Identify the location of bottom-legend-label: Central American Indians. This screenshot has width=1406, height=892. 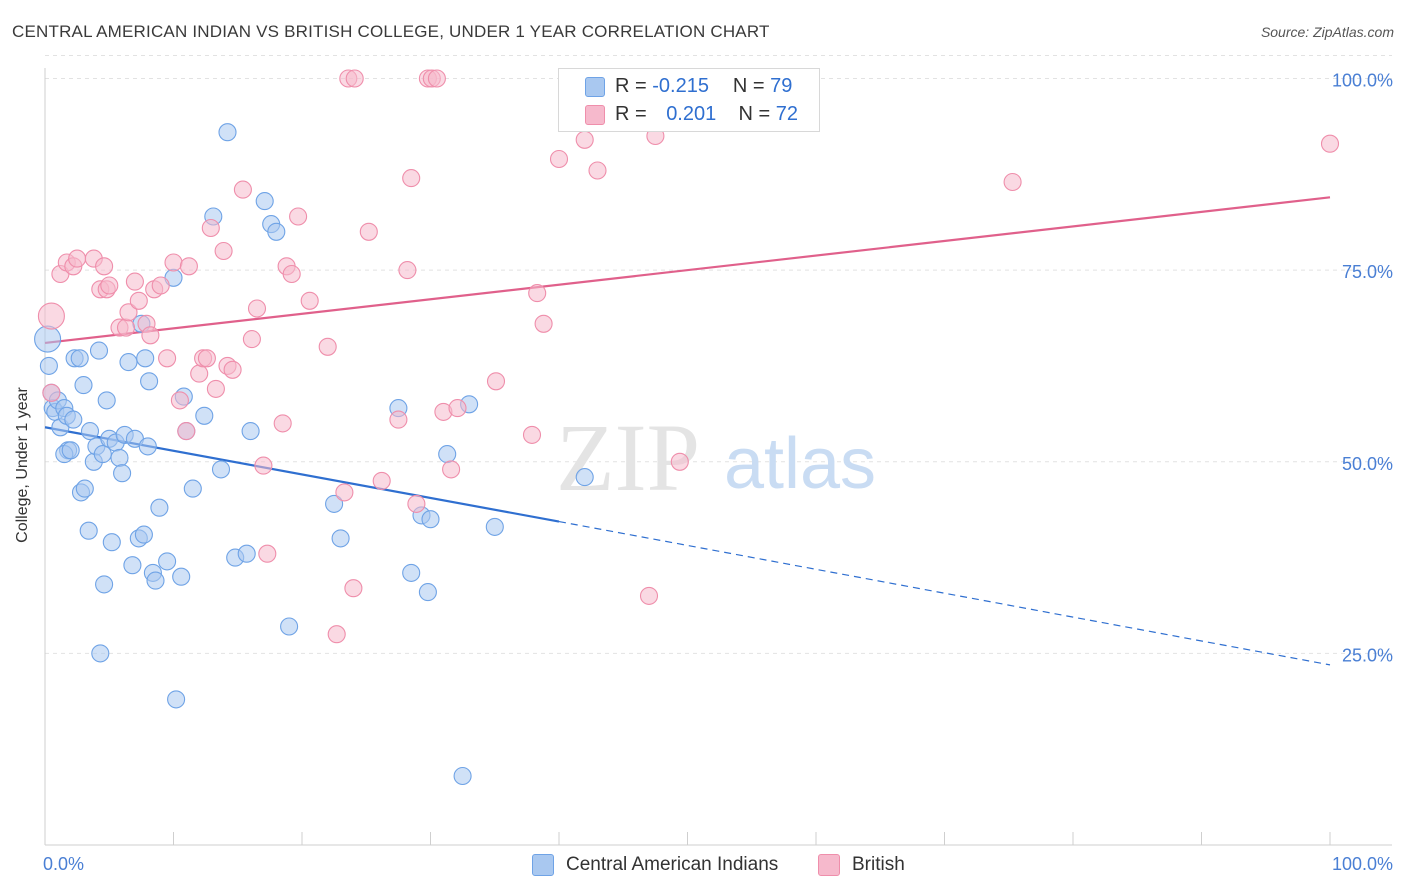
(672, 864).